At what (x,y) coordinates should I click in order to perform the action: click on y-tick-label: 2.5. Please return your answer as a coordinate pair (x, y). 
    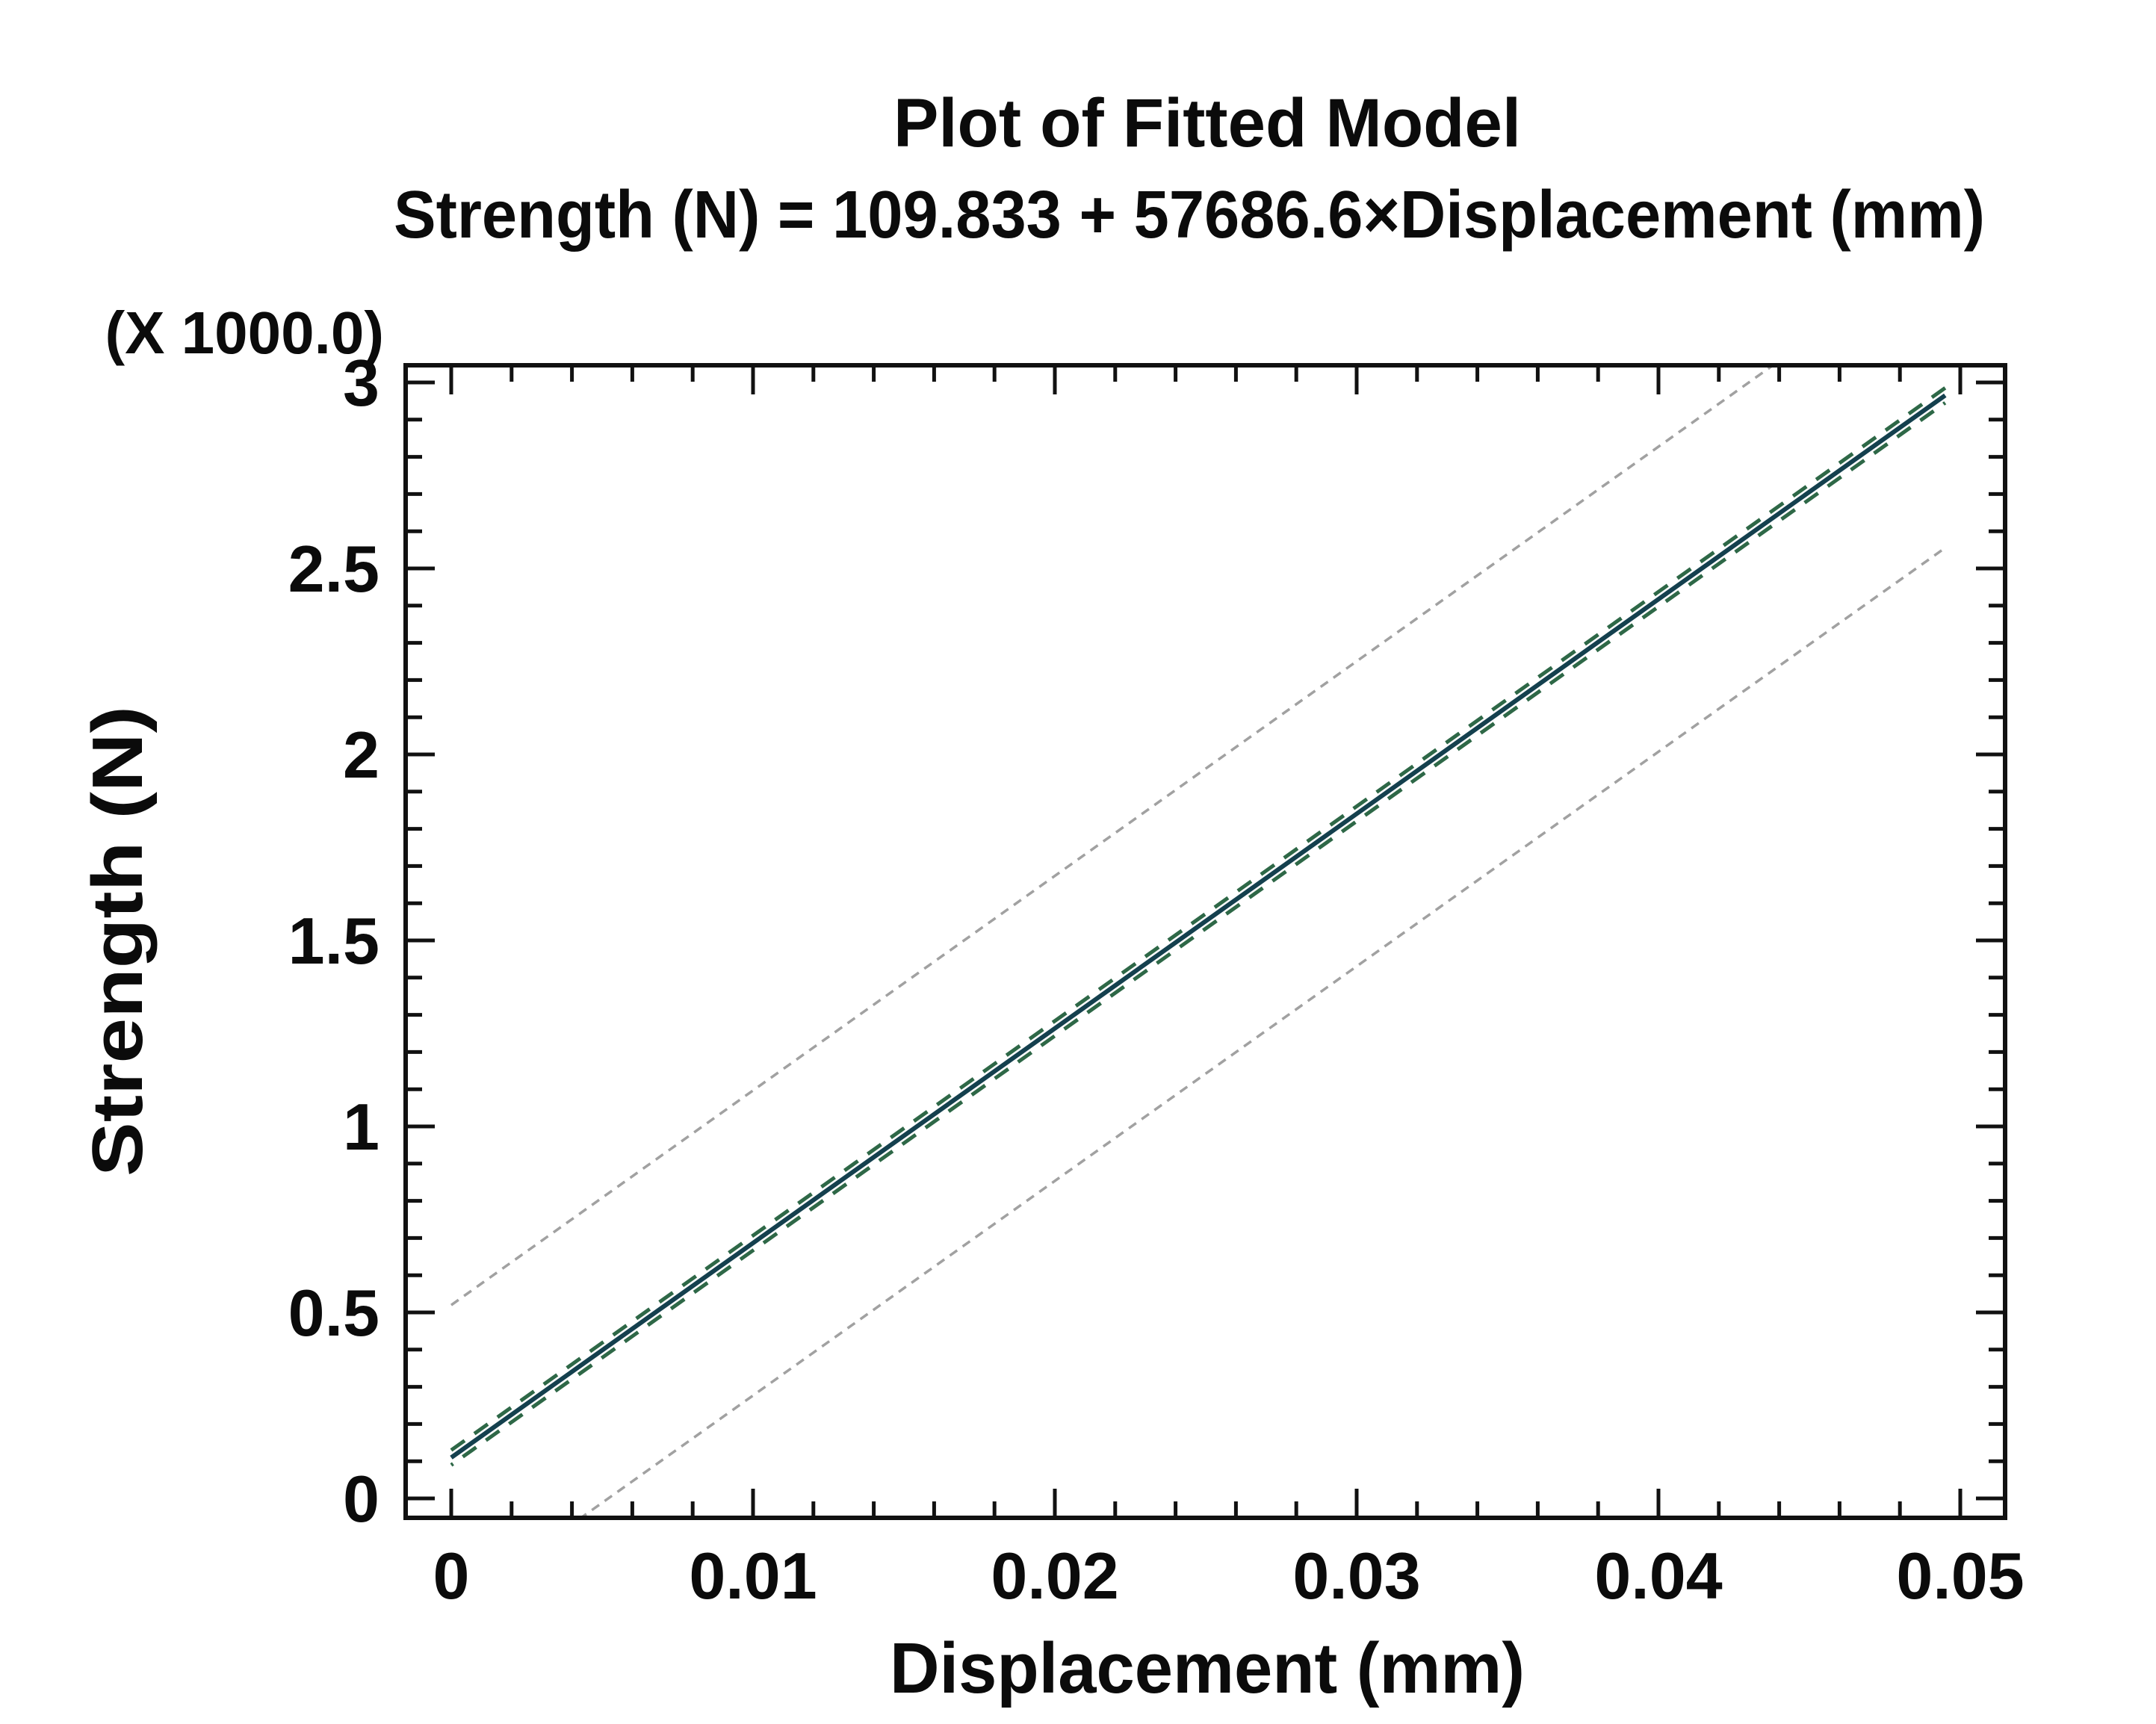
    Looking at the image, I should click on (334, 569).